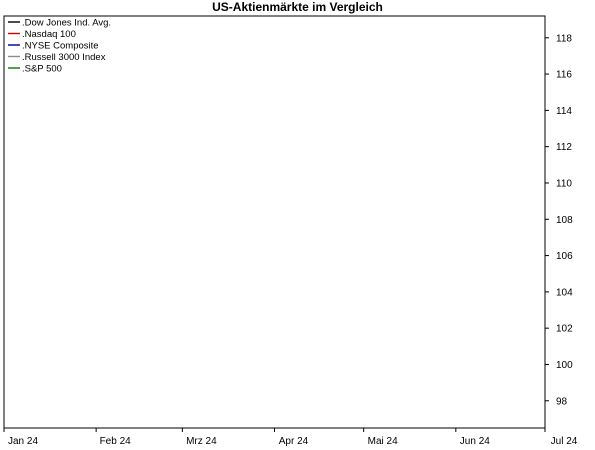  What do you see at coordinates (564, 75) in the screenshot?
I see `y-tick-label: 116` at bounding box center [564, 75].